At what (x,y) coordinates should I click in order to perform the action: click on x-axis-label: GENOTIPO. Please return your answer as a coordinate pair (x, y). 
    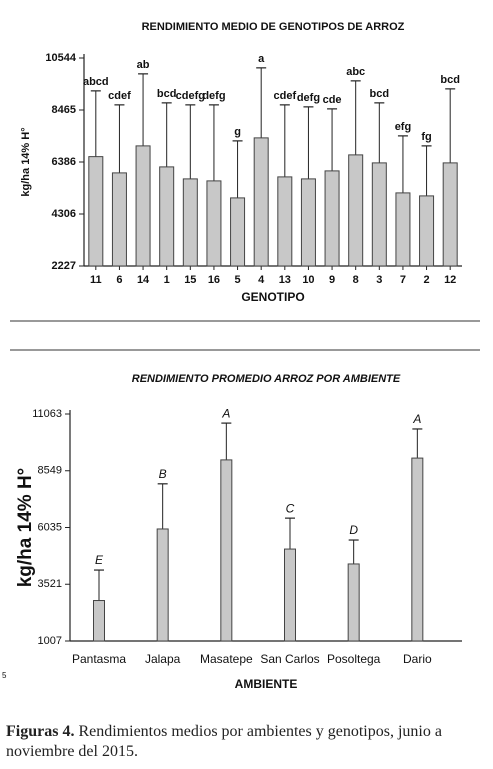
    Looking at the image, I should click on (272, 297).